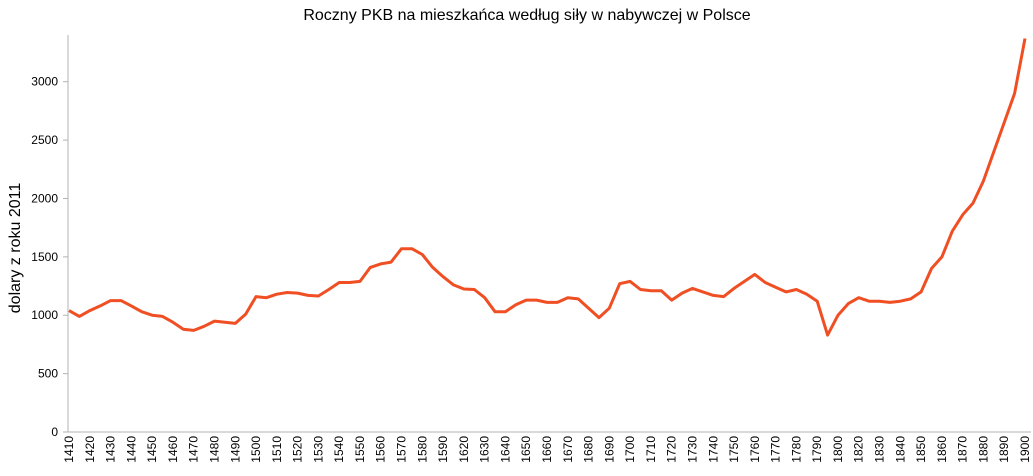  Describe the element at coordinates (464, 449) in the screenshot. I see `x-tick-label: 1620` at that location.